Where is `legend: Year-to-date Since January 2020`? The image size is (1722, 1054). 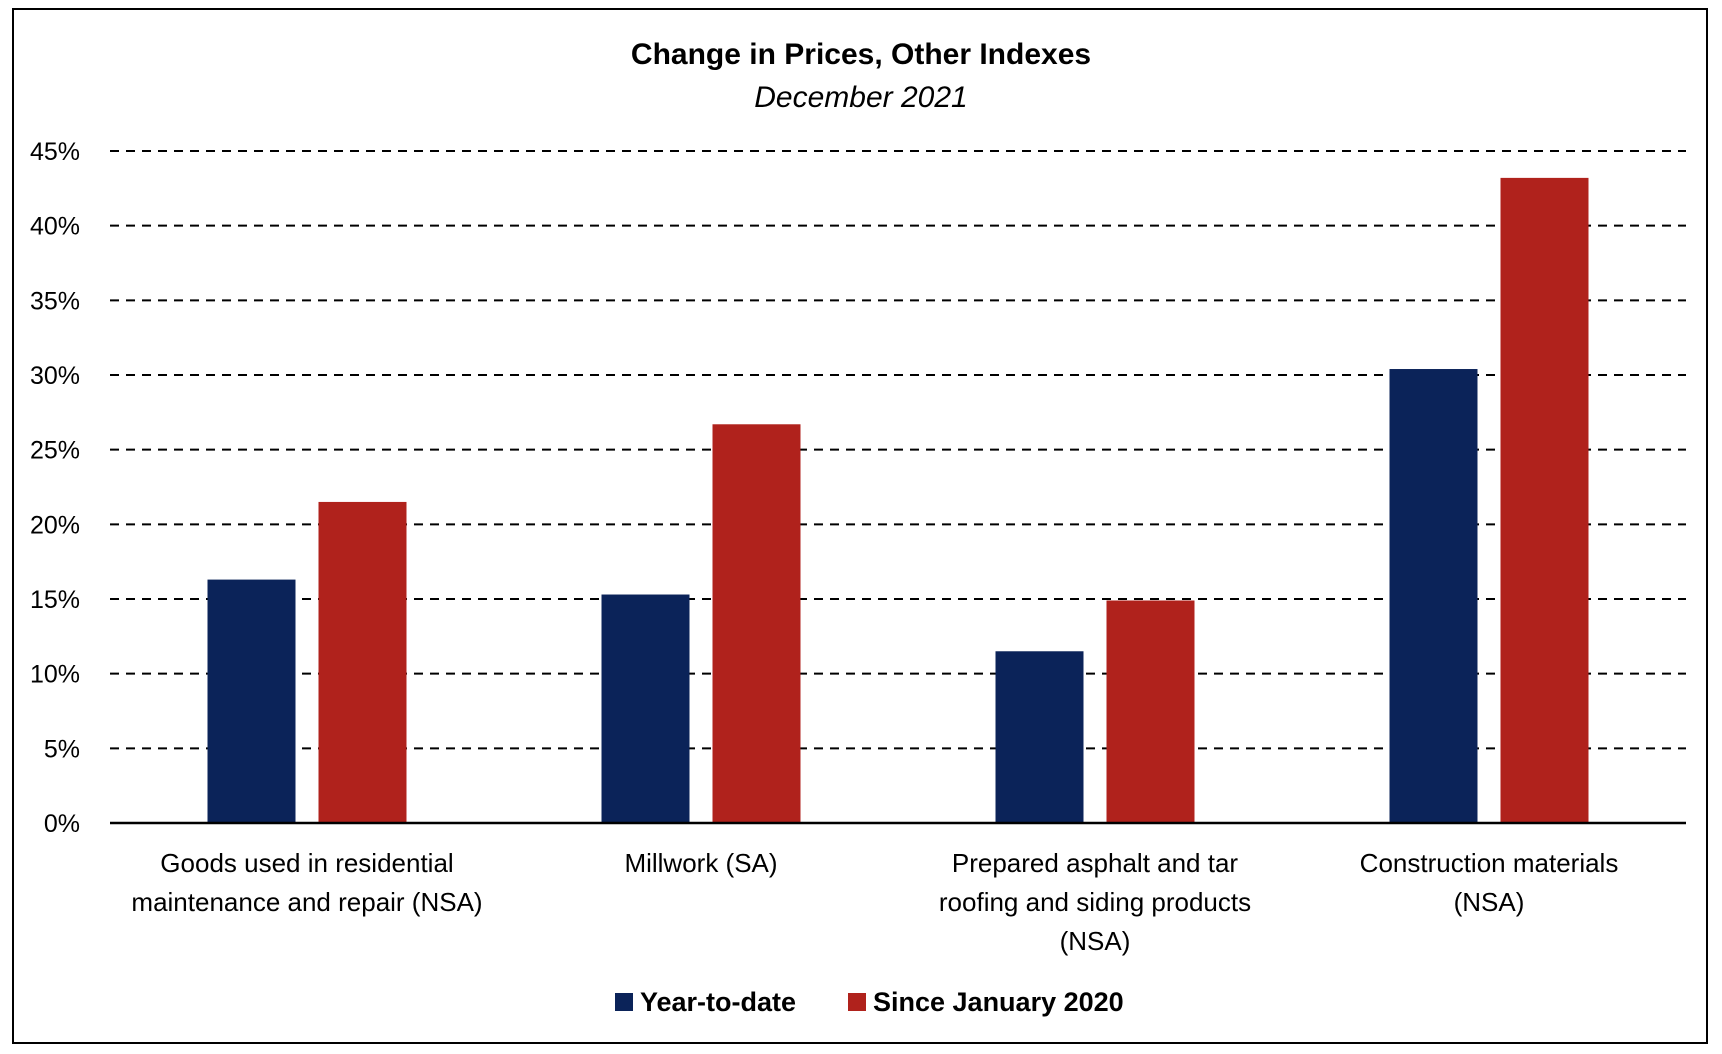
legend: Year-to-date Since January 2020 is located at coordinates (869, 1002).